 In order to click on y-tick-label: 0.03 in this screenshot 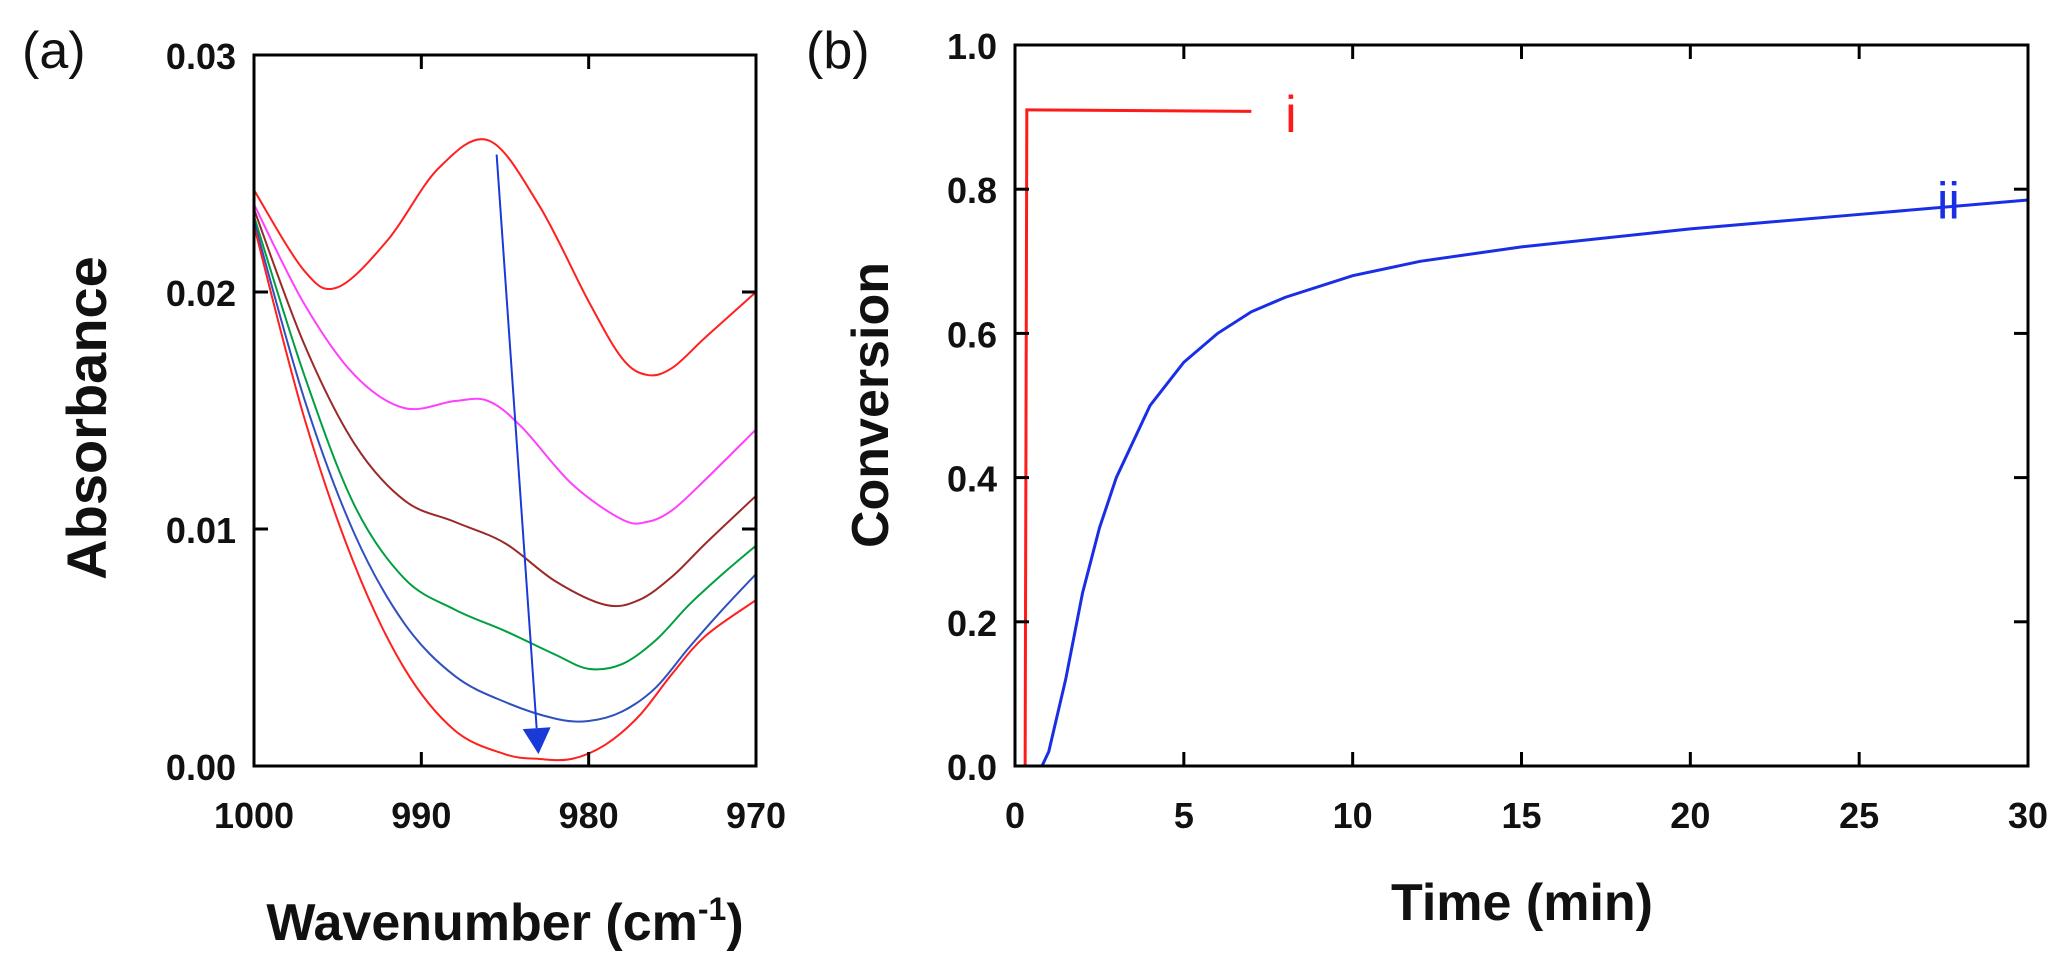, I will do `click(201, 56)`.